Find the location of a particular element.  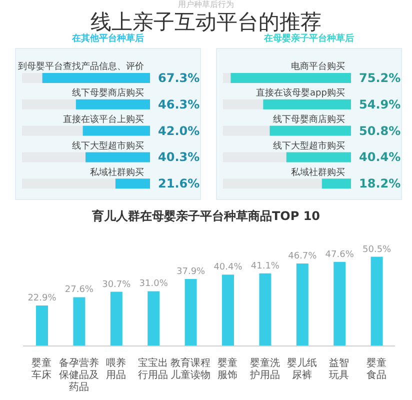

data-label: 22.9% is located at coordinates (42, 299).